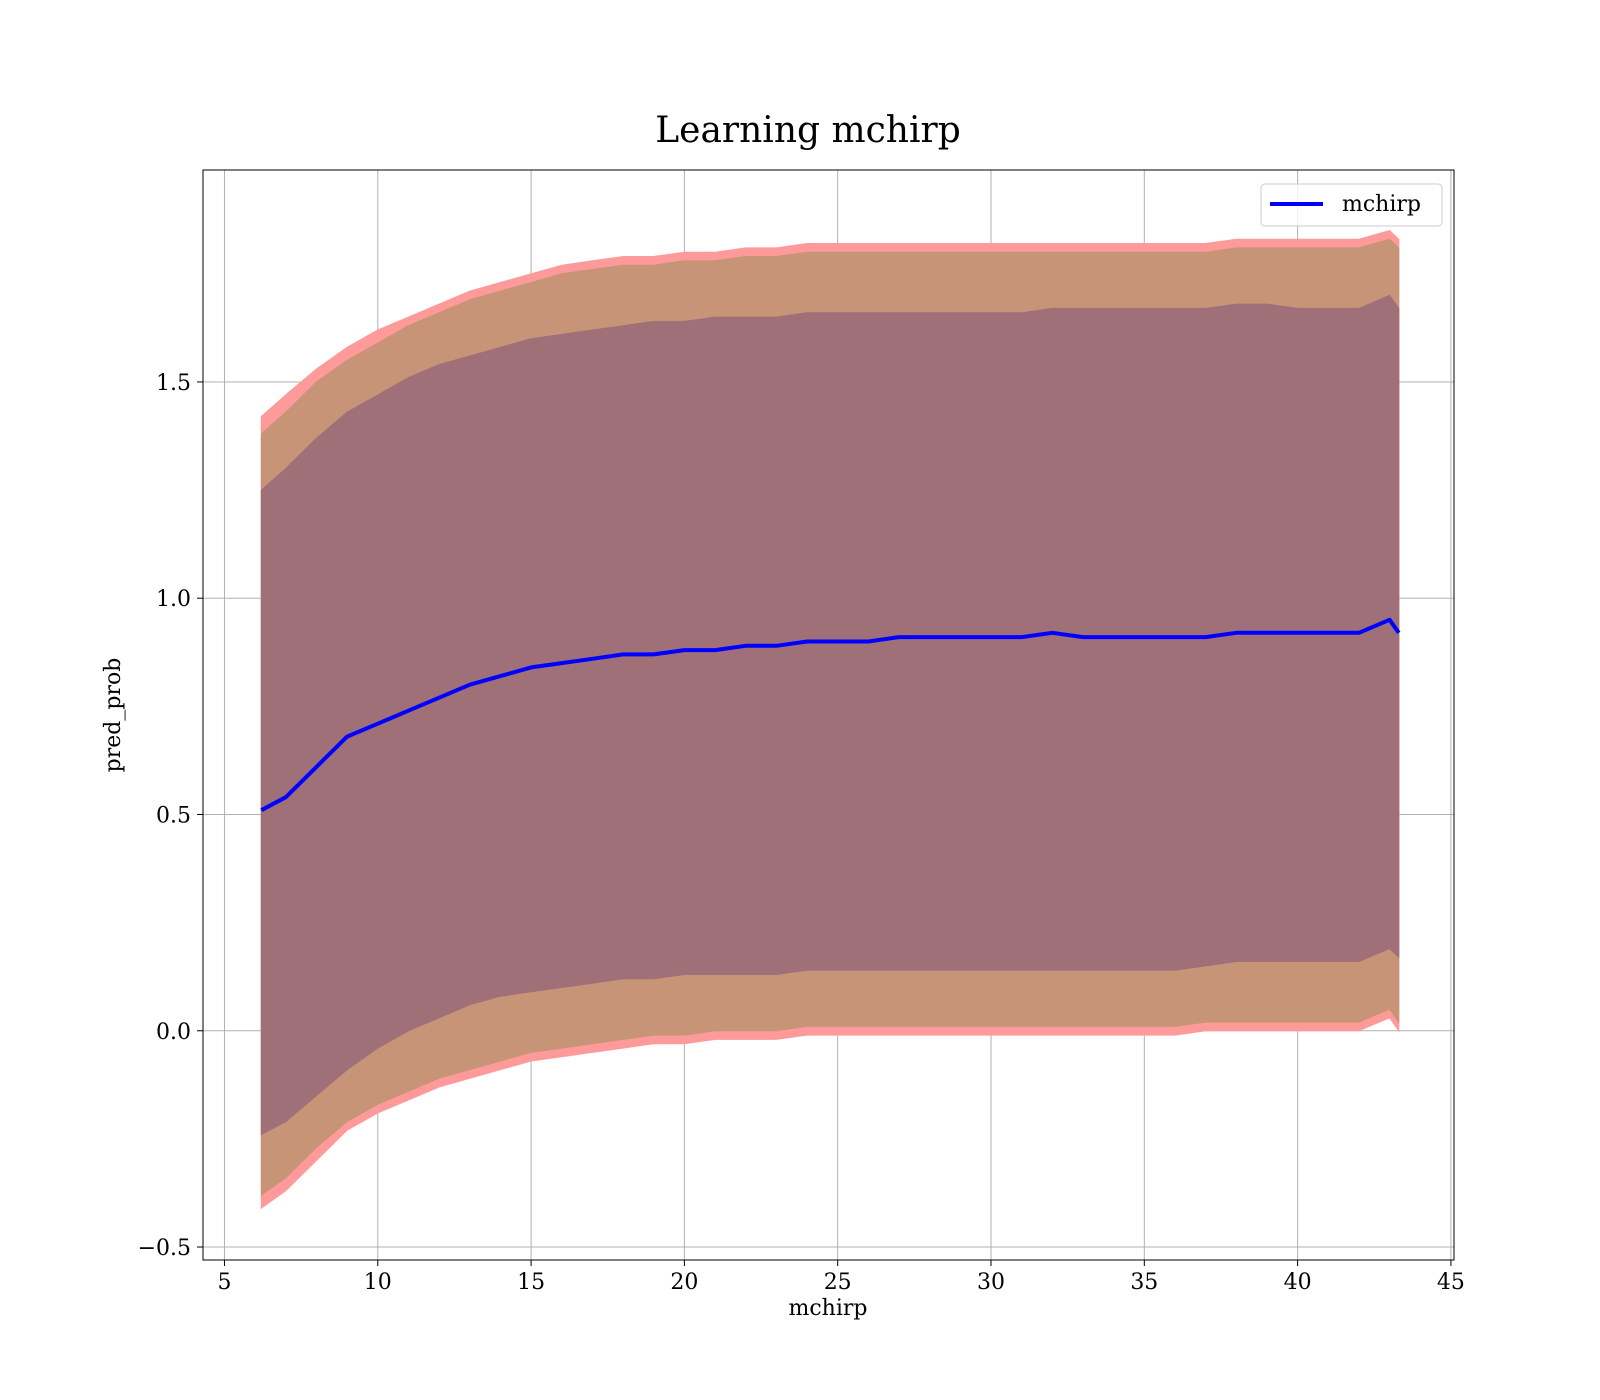 This screenshot has width=1600, height=1400. I want to click on x-tick-label: 10, so click(378, 1282).